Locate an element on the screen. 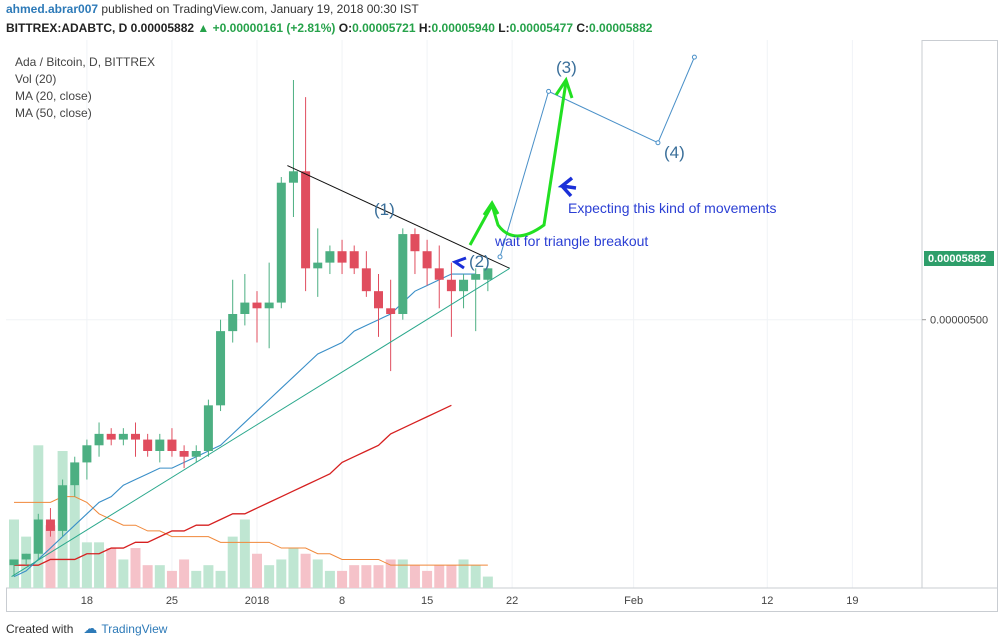  legend-symbol: Ada / Bitcoin, D, BITTREX is located at coordinates (85, 62).